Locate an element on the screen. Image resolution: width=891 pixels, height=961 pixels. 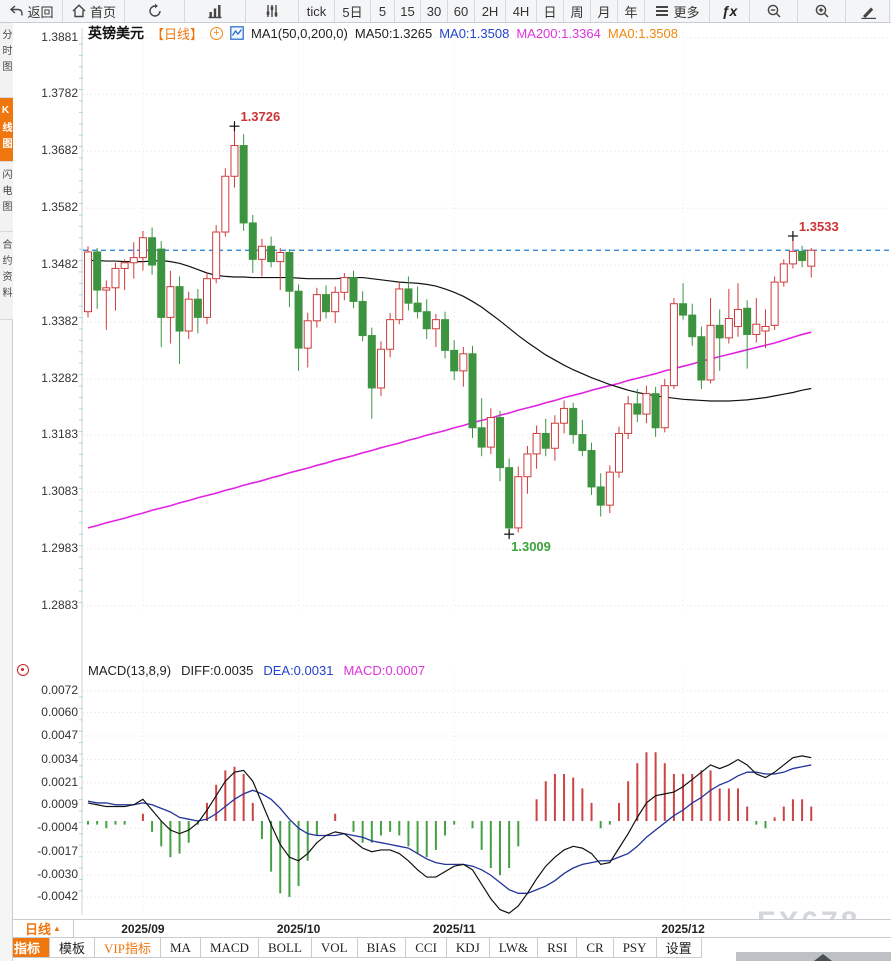
macd-value: MACD:0.0007 is located at coordinates (384, 670).